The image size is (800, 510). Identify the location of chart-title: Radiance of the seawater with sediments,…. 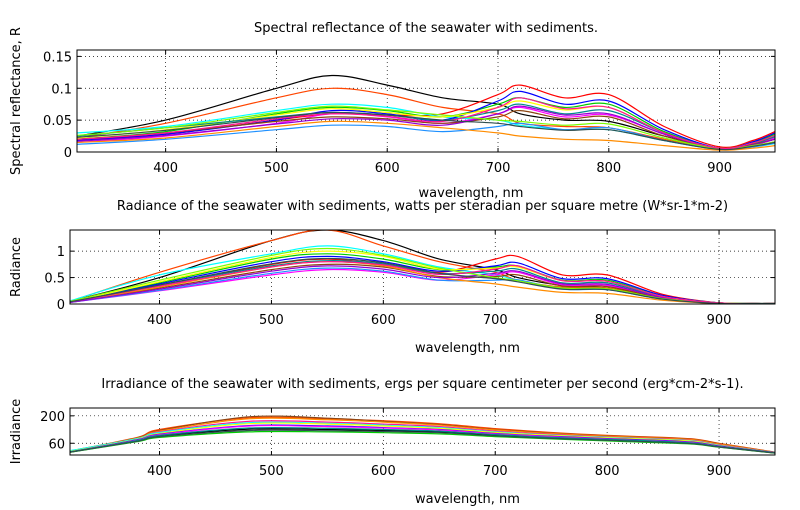
(422, 206).